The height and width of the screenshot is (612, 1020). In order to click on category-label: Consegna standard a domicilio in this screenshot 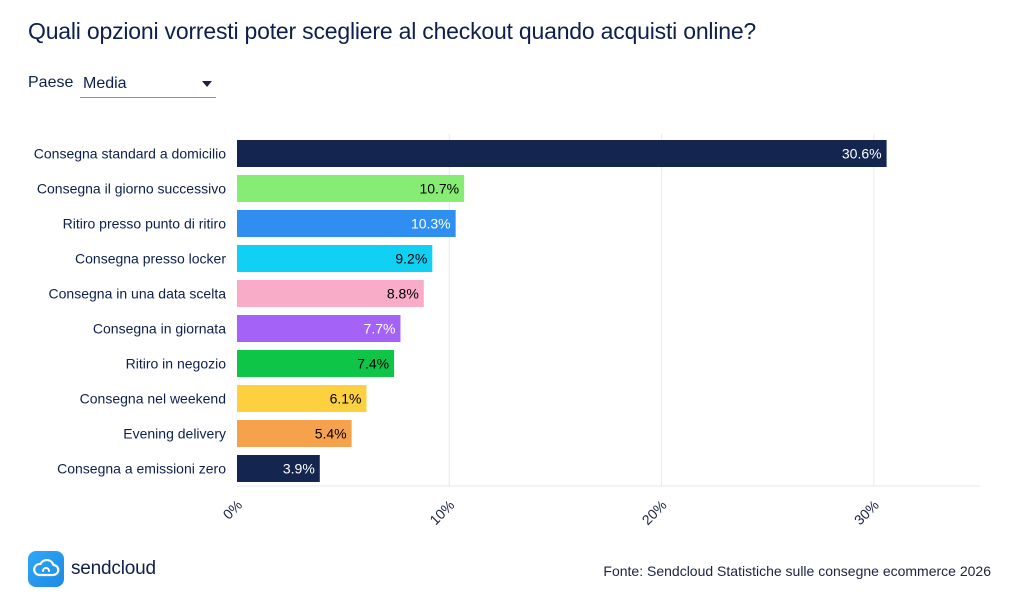, I will do `click(130, 154)`.